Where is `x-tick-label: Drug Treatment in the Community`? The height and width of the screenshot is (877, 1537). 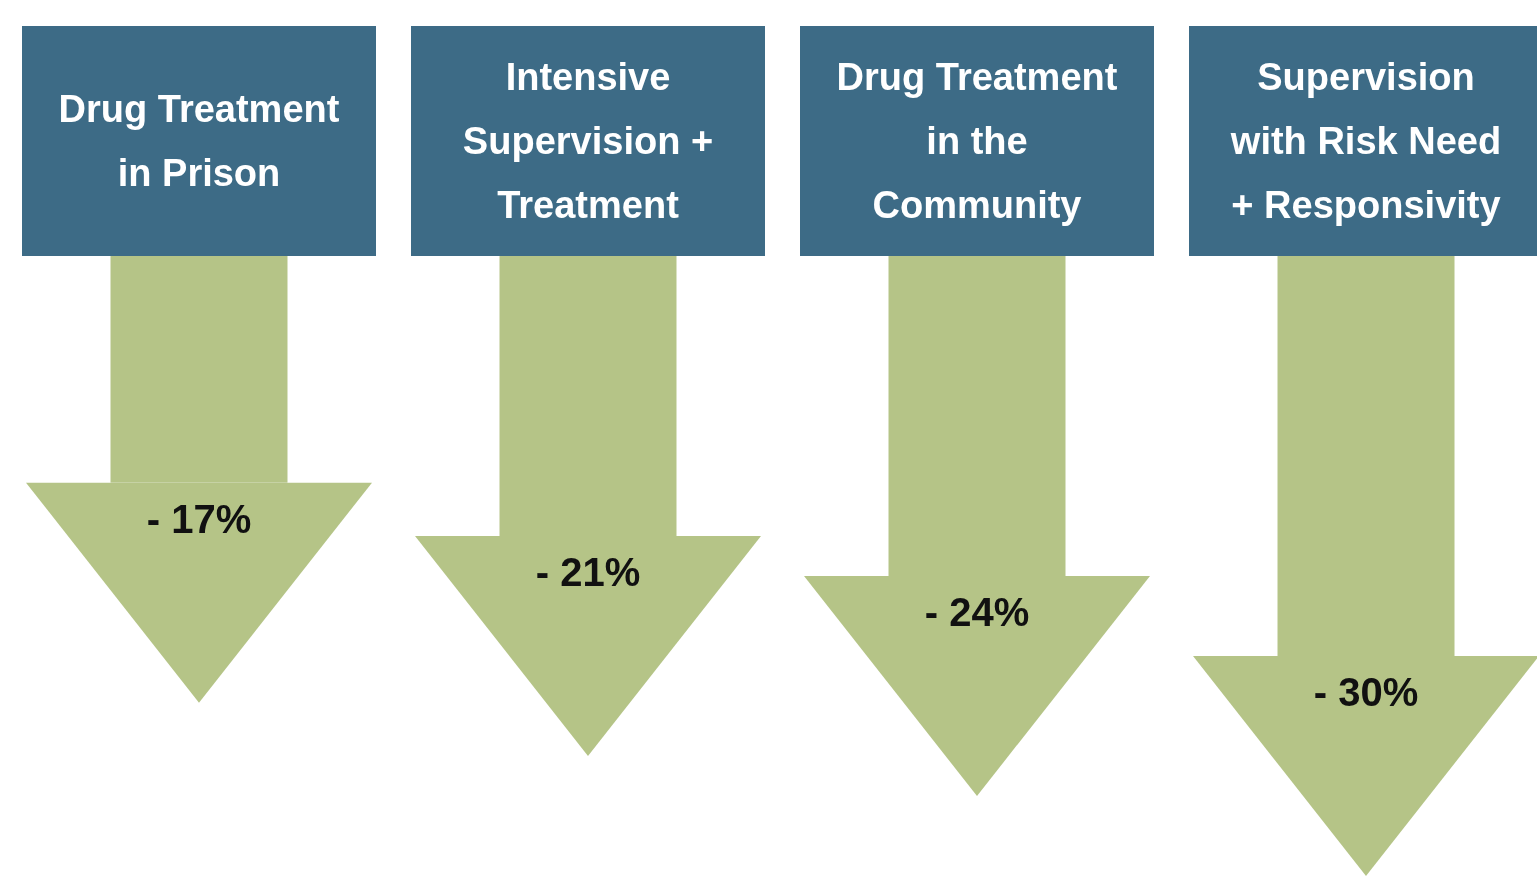
x-tick-label: Drug Treatment in the Community is located at coordinates (977, 141).